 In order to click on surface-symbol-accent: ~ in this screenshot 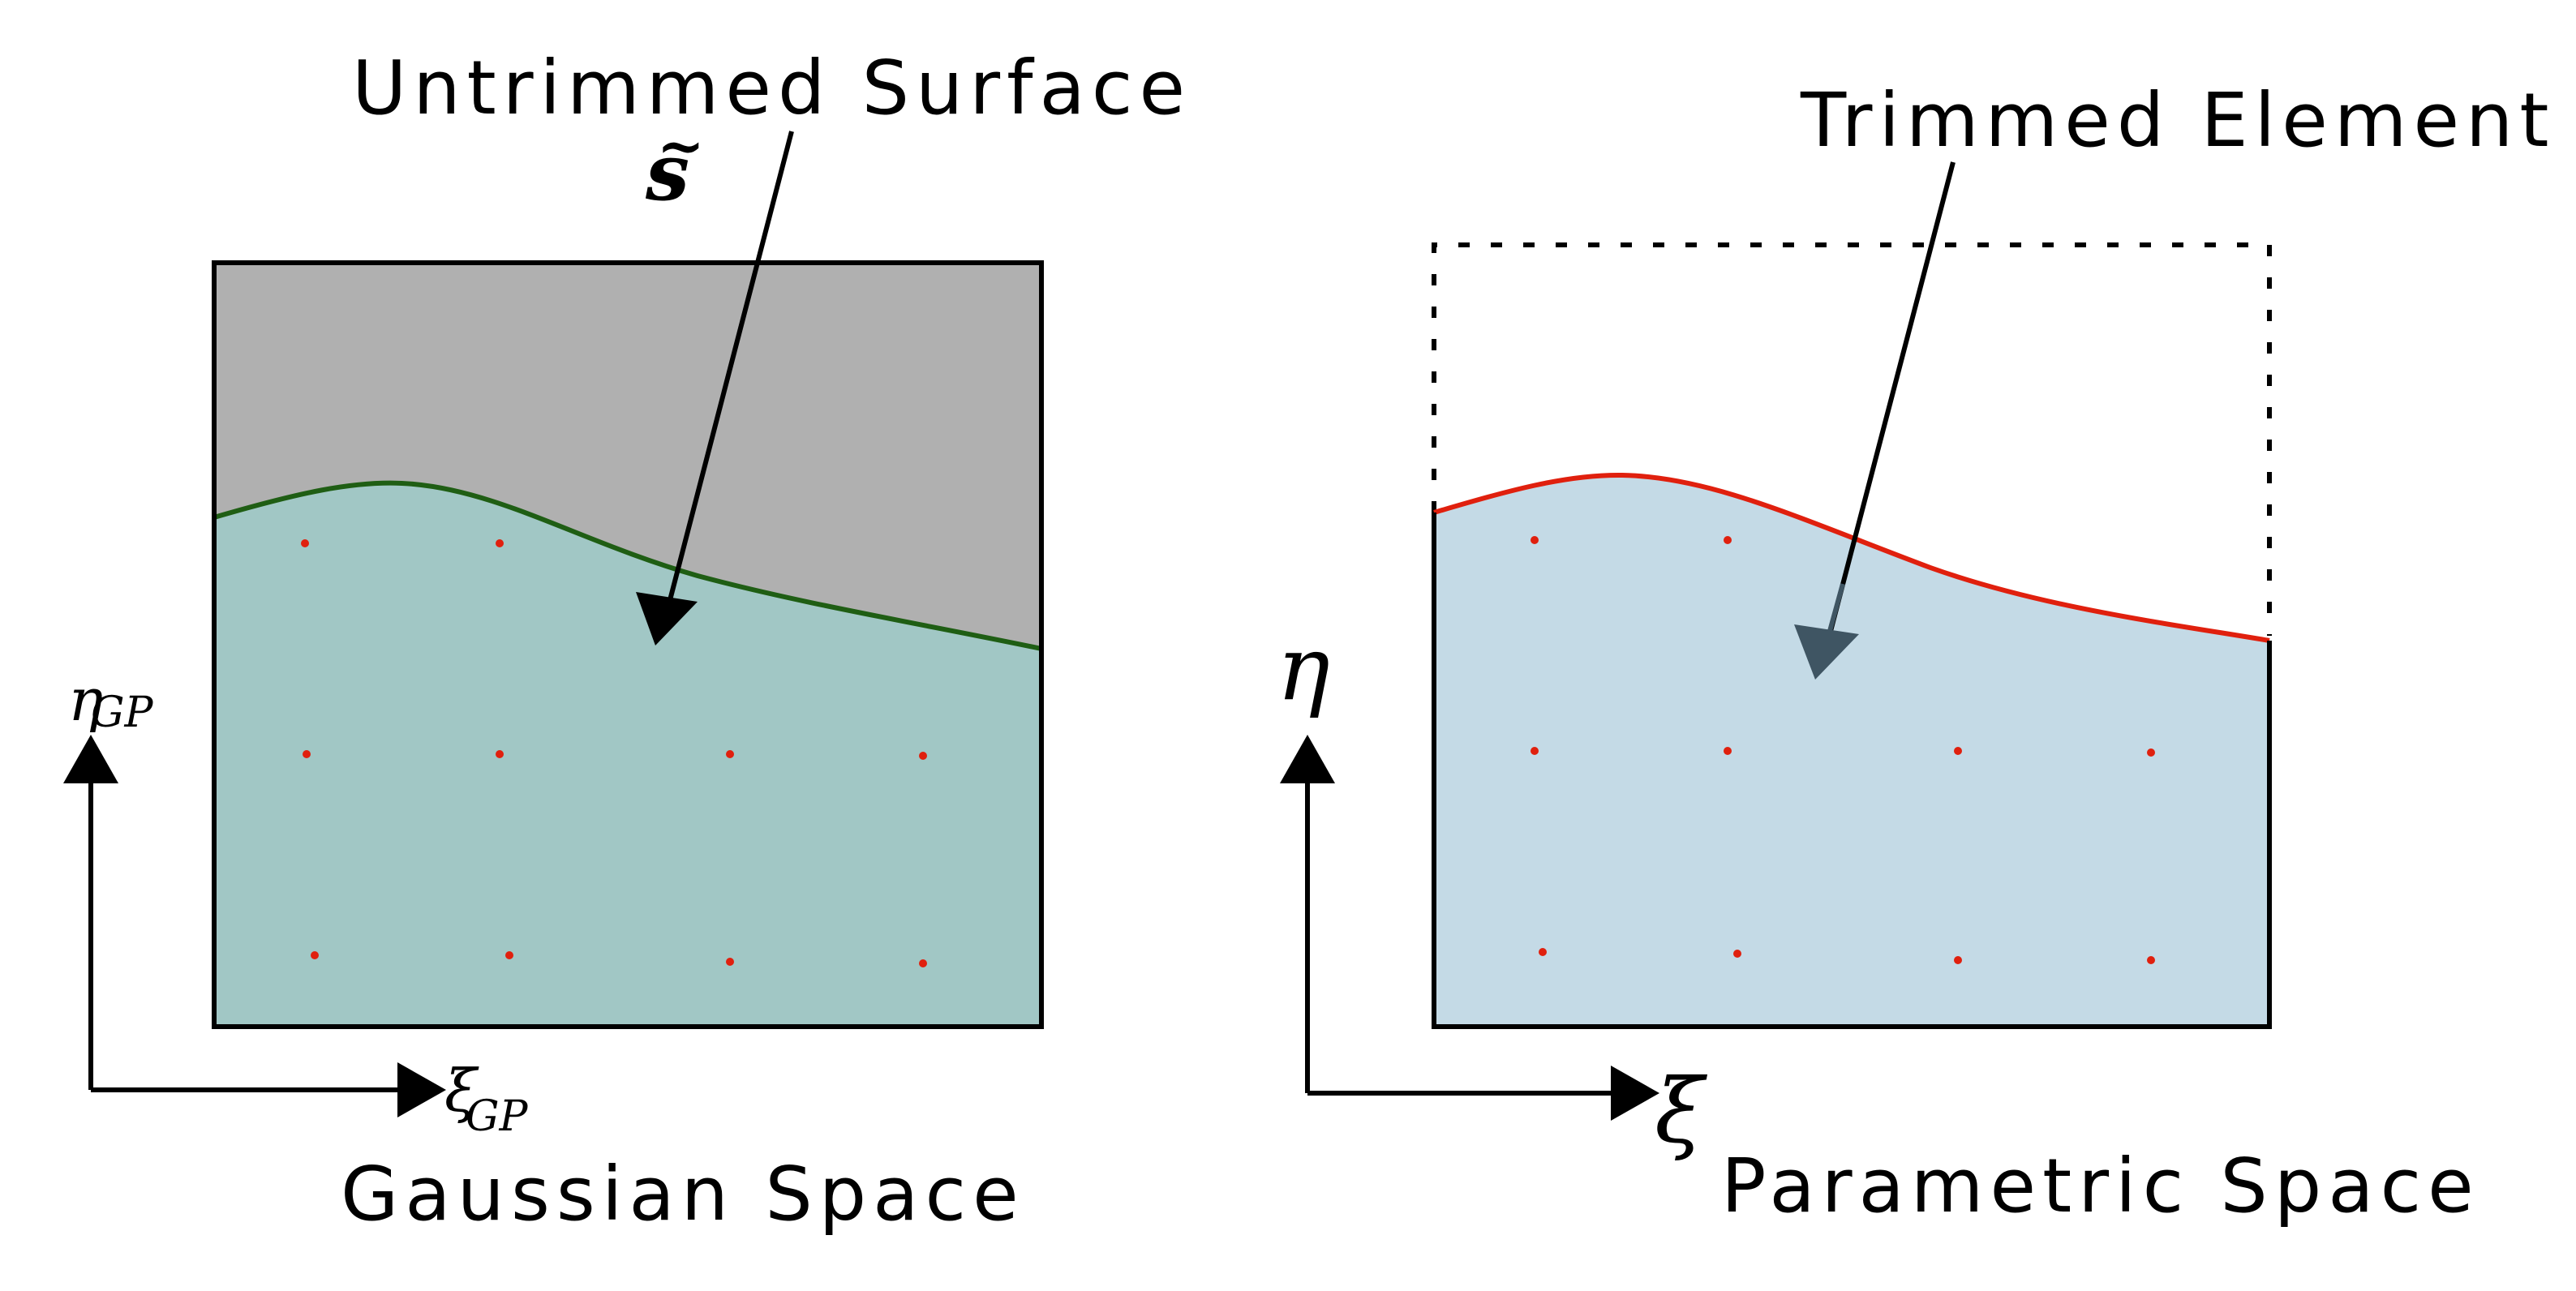, I will do `click(681, 145)`.